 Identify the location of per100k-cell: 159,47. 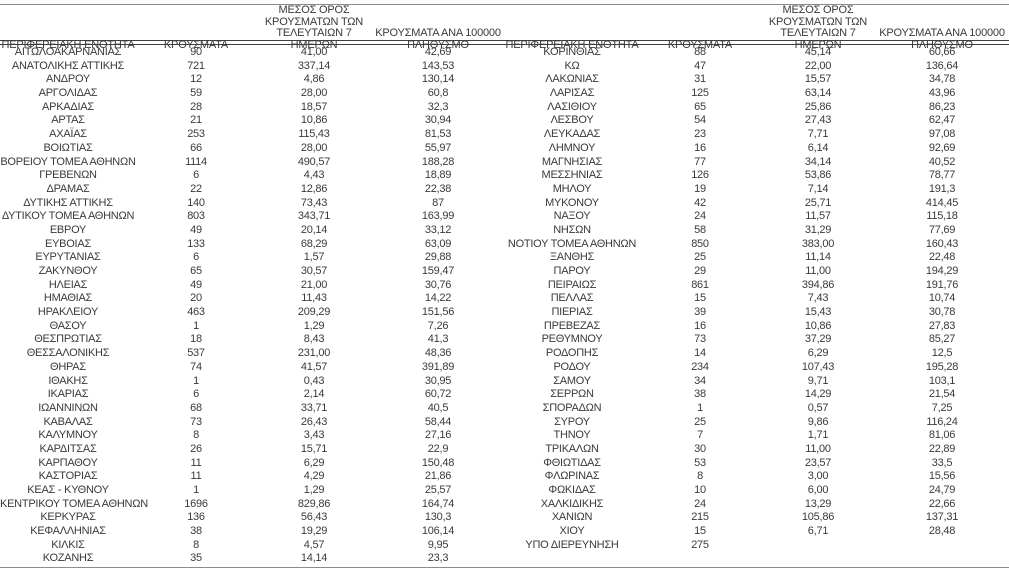
(438, 271).